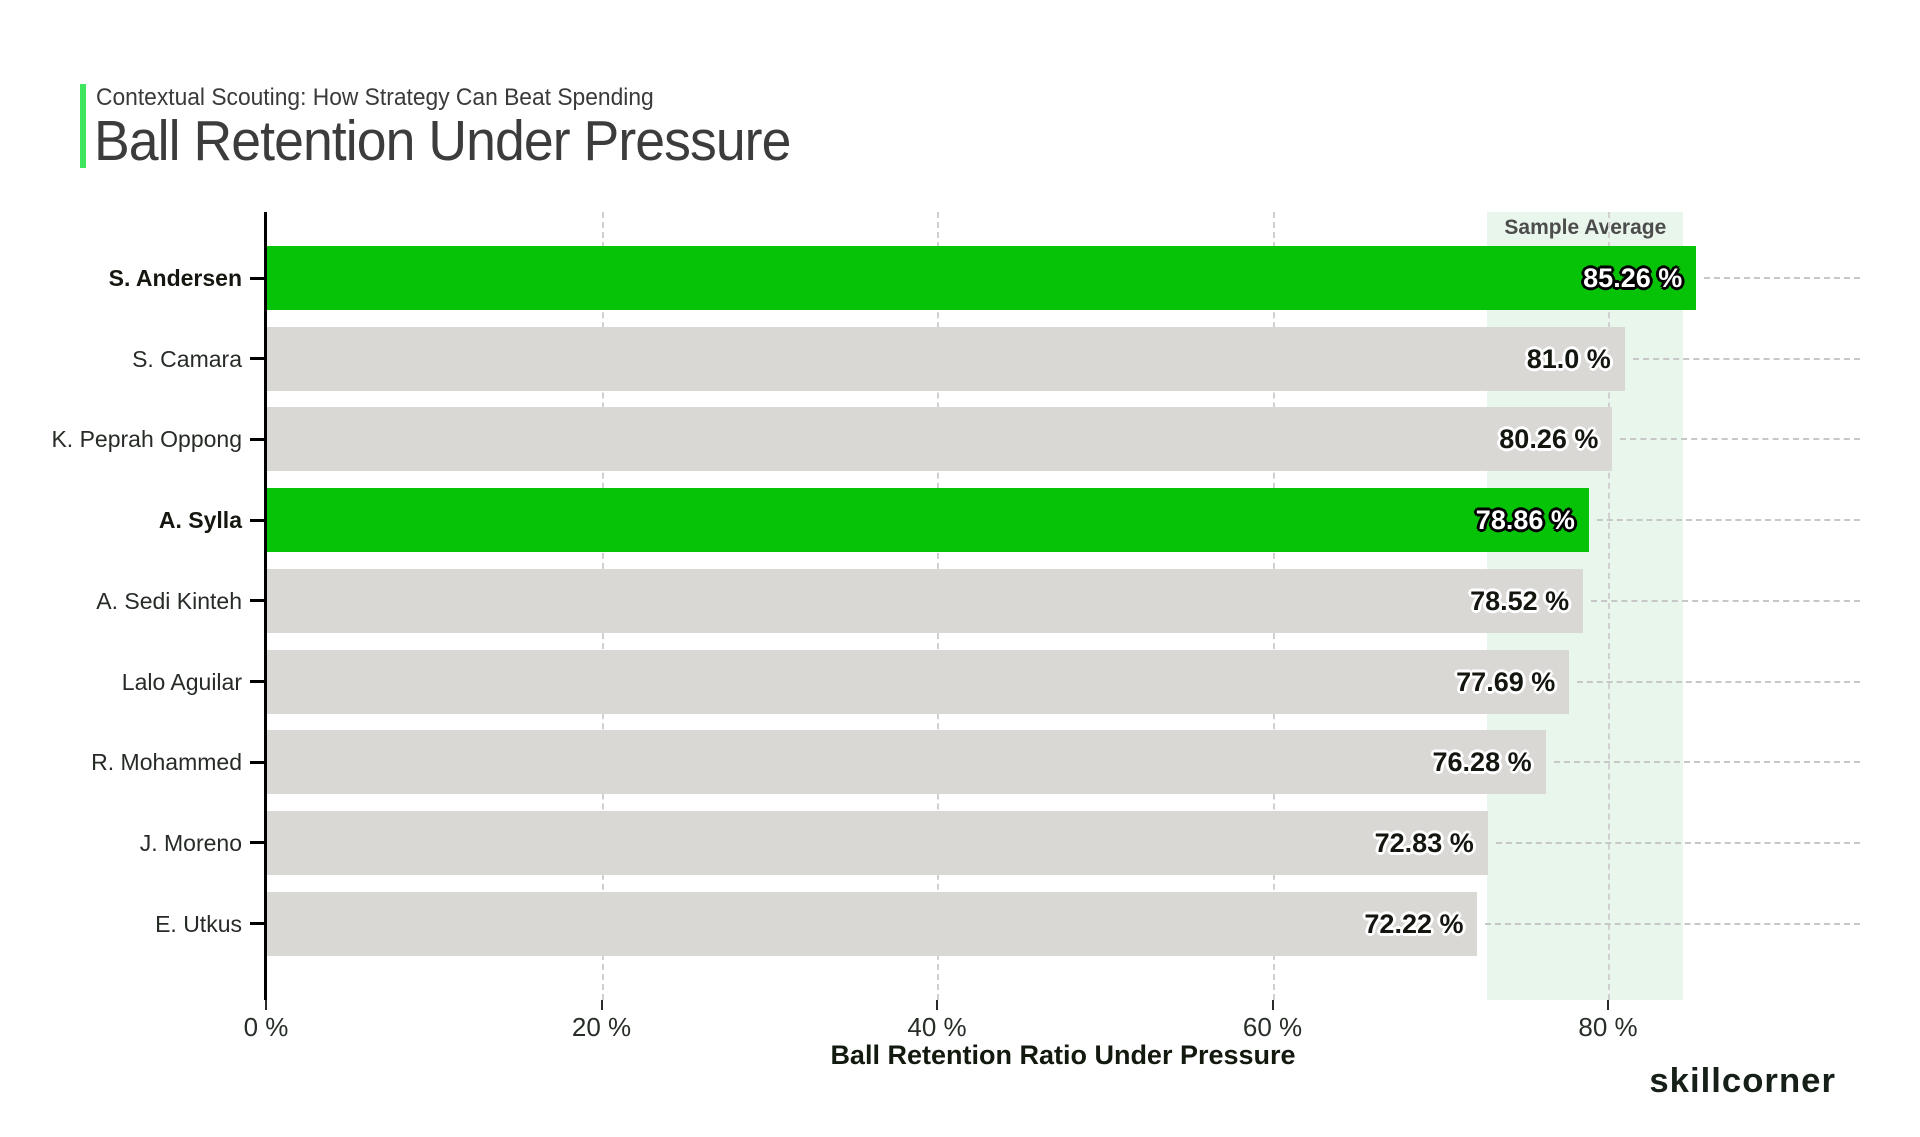 This screenshot has height=1137, width=1920. Describe the element at coordinates (1585, 227) in the screenshot. I see `sample-average-band-label: Sample Average` at that location.